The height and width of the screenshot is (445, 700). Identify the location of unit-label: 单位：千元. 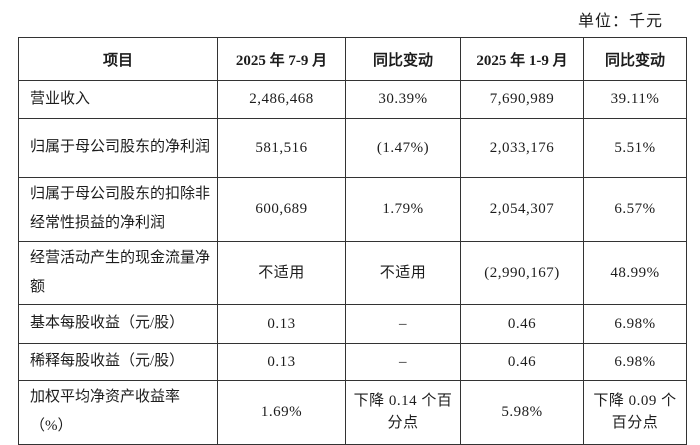
(620, 21).